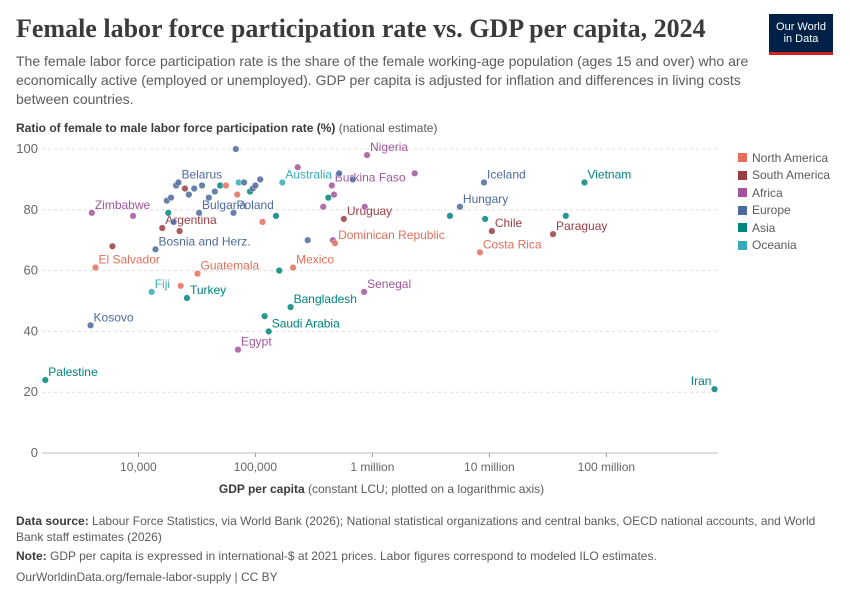  What do you see at coordinates (261, 489) in the screenshot?
I see `x-axis-label-main: GDP per capita` at bounding box center [261, 489].